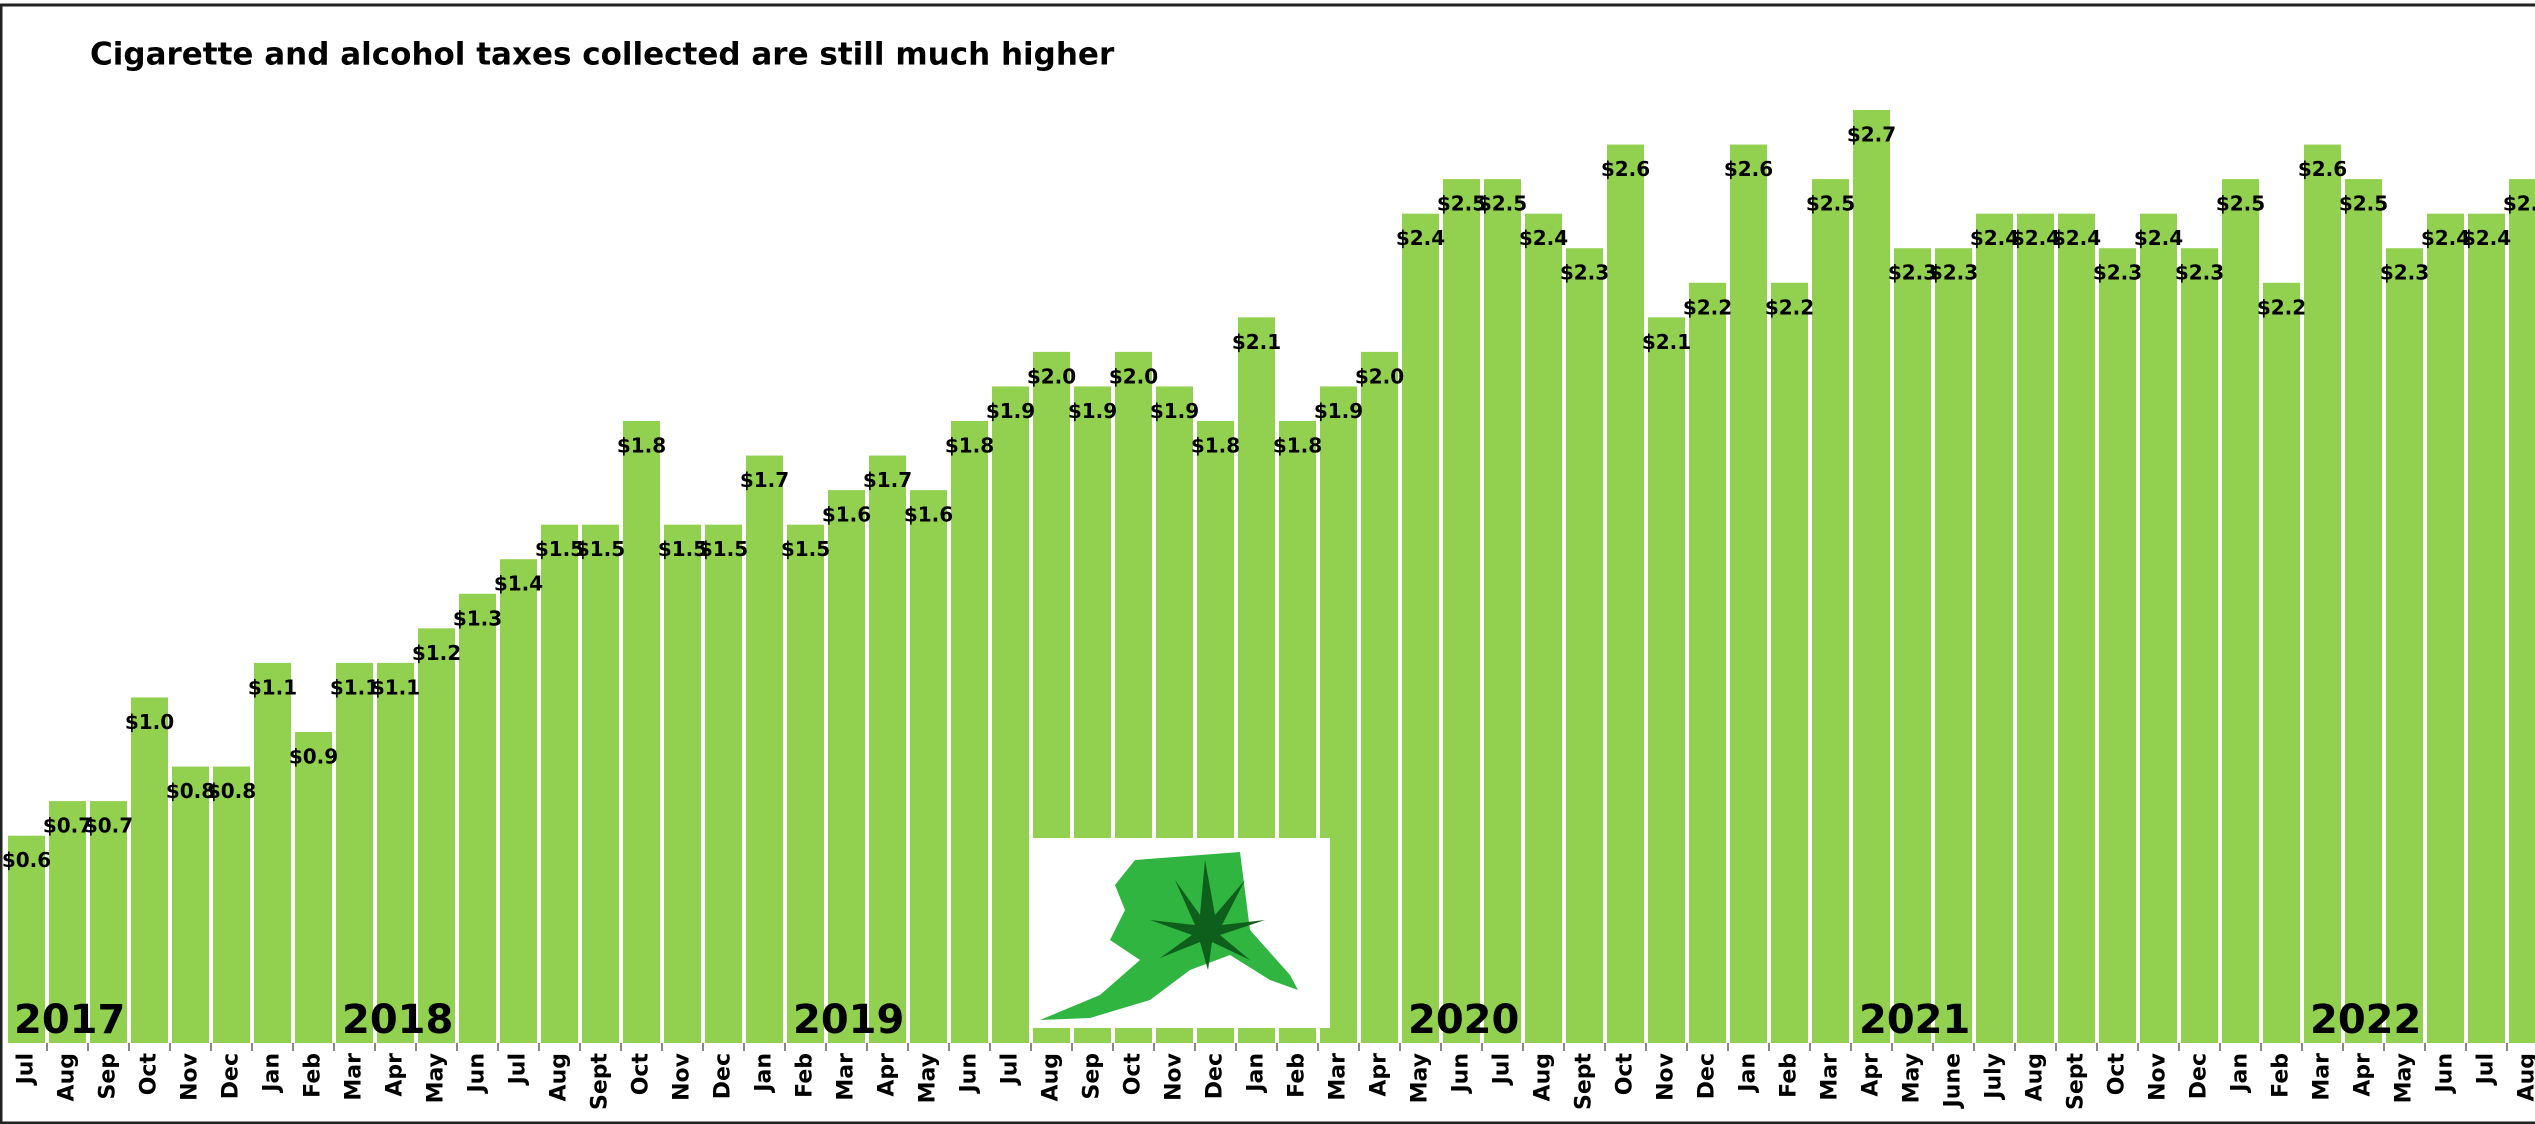 This screenshot has width=2535, height=1124. I want to click on year-label: 2021, so click(1914, 1020).